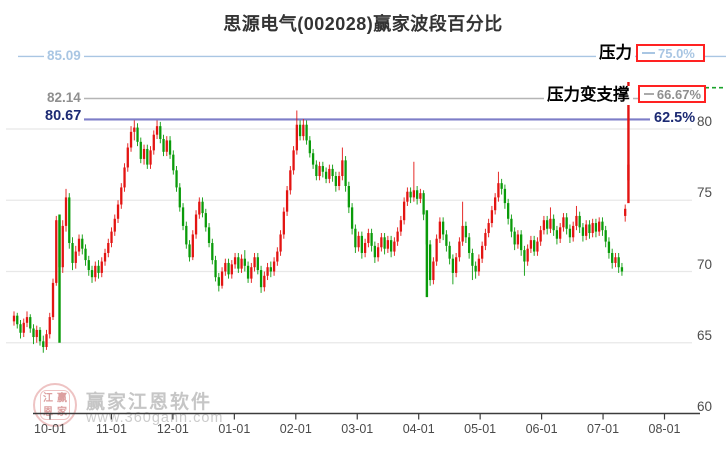 This screenshot has width=726, height=450. What do you see at coordinates (295, 429) in the screenshot?
I see `x-tick-label: 02-01` at bounding box center [295, 429].